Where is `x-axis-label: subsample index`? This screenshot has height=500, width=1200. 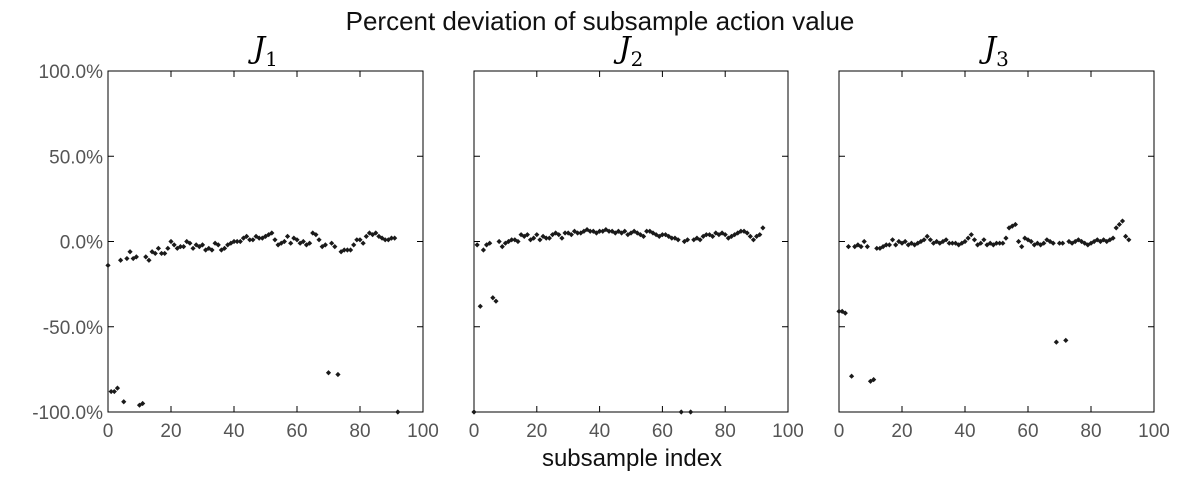 x-axis-label: subsample index is located at coordinates (632, 458).